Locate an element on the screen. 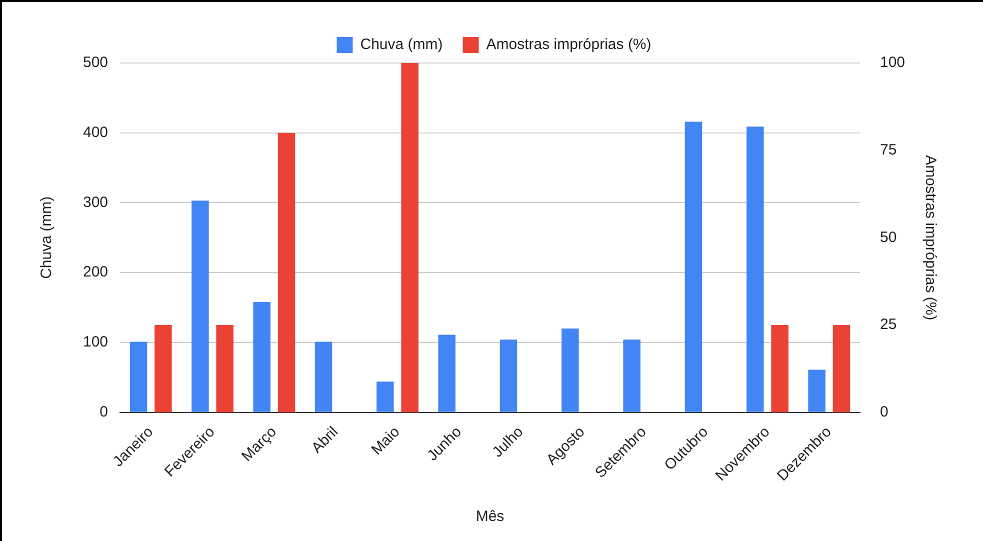  y2-tick-label: 0 is located at coordinates (884, 411).